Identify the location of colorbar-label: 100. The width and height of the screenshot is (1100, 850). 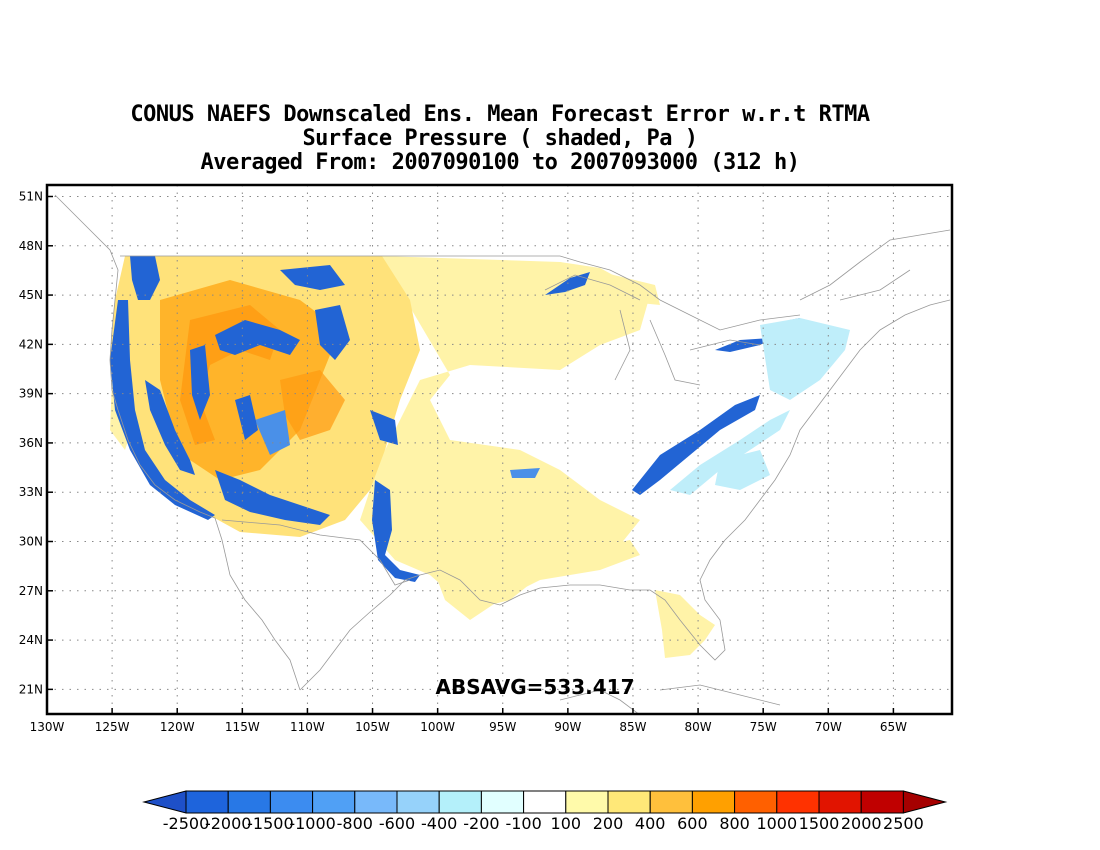
(566, 823).